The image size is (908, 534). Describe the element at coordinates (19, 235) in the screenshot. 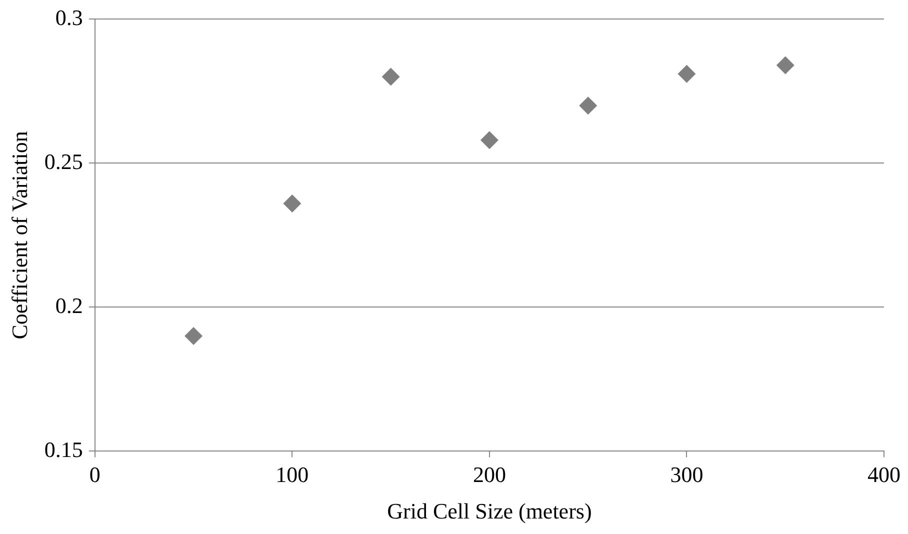

I see `y-axis-title: Coefficient of Variation` at that location.